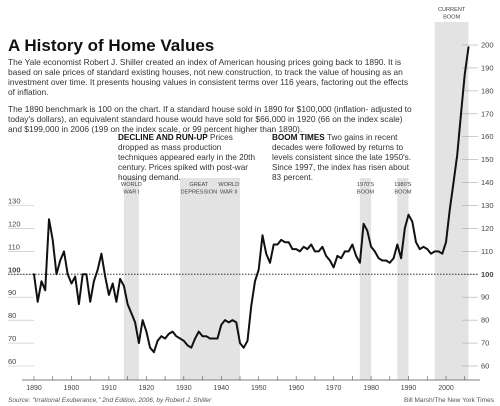 This screenshot has width=500, height=406. Describe the element at coordinates (485, 343) in the screenshot. I see `right-y-label-70: 70` at that location.